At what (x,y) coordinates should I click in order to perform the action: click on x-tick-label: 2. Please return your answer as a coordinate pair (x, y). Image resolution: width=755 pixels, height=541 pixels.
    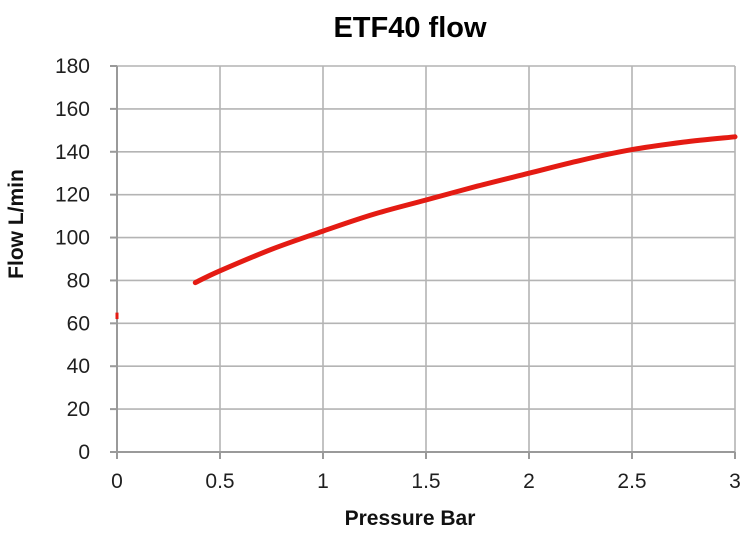
    Looking at the image, I should click on (529, 481).